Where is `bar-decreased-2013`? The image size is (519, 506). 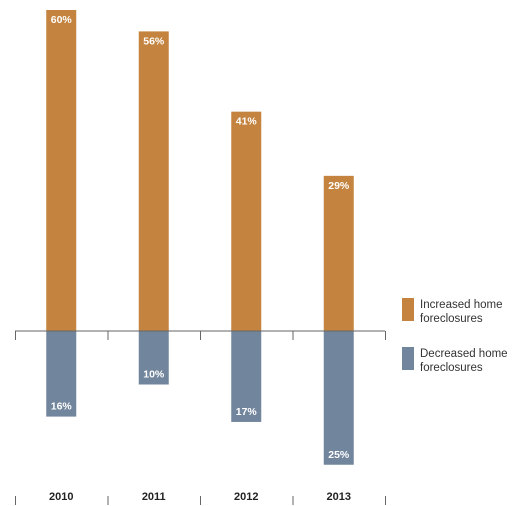 bar-decreased-2013 is located at coordinates (338, 398).